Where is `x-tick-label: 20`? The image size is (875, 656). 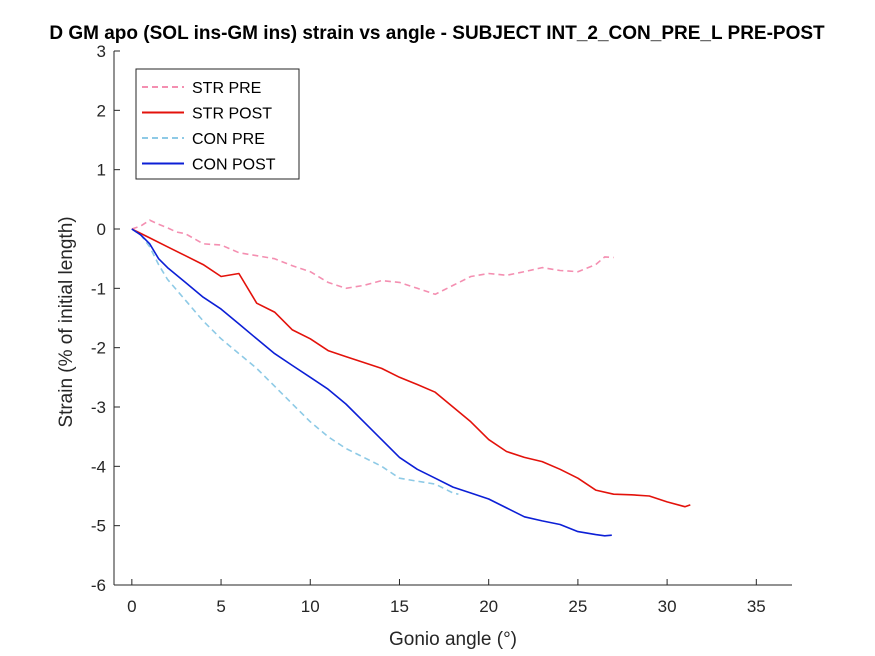 x-tick-label: 20 is located at coordinates (488, 606).